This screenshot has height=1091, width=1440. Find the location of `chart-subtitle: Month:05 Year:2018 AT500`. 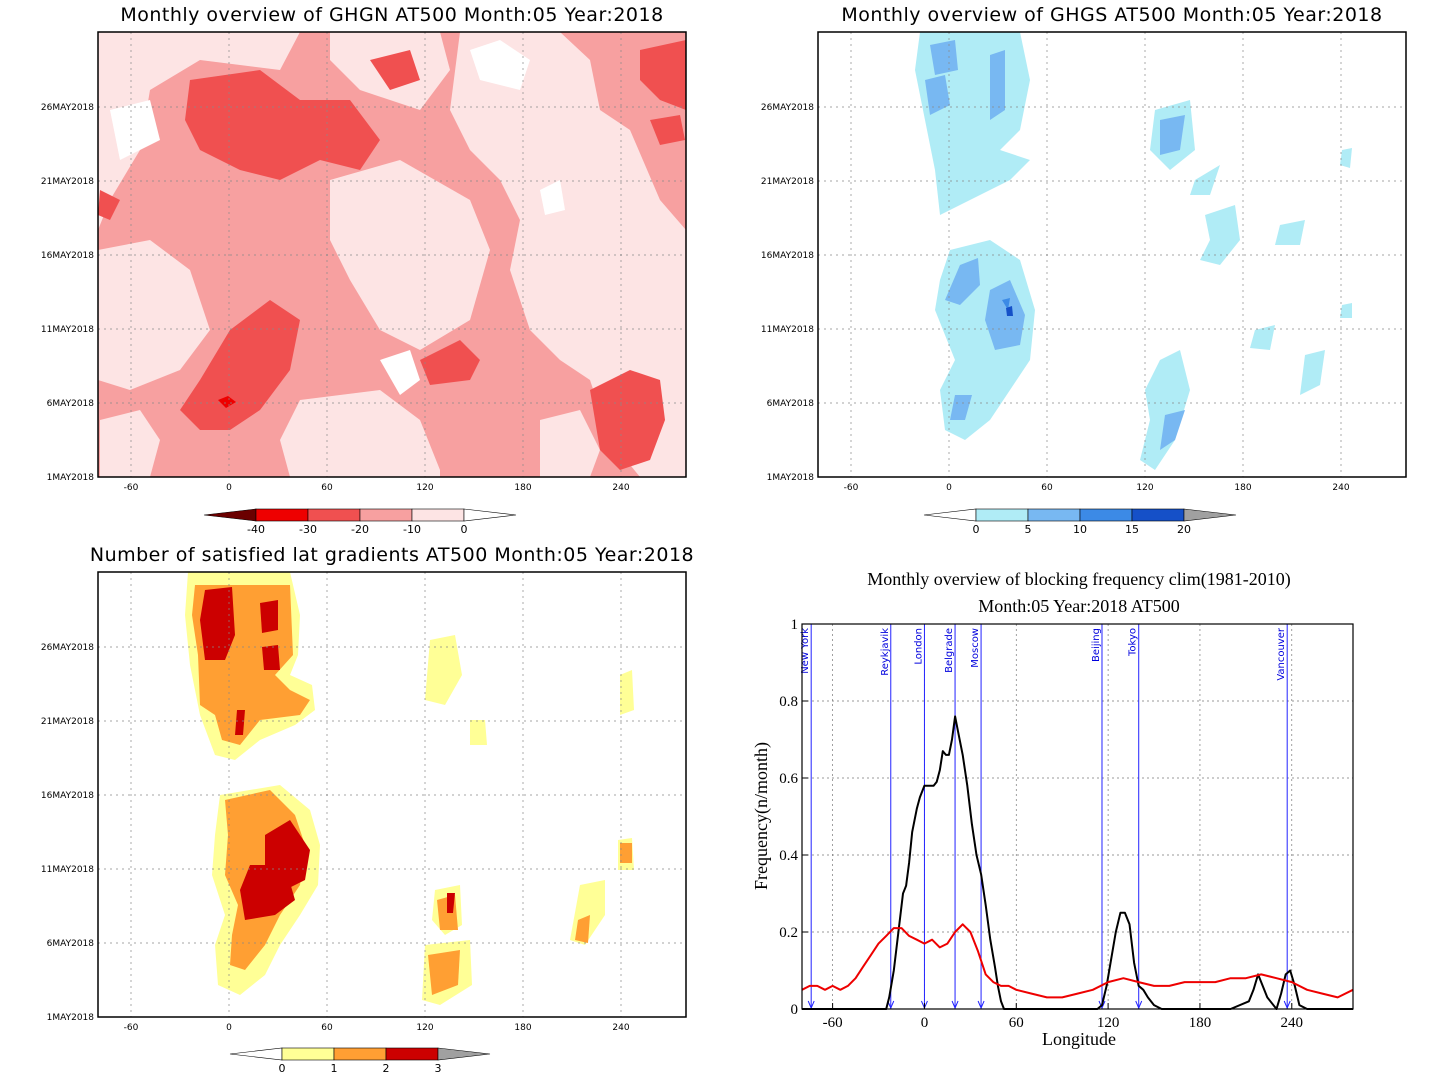

chart-subtitle: Month:05 Year:2018 AT500 is located at coordinates (1079, 606).